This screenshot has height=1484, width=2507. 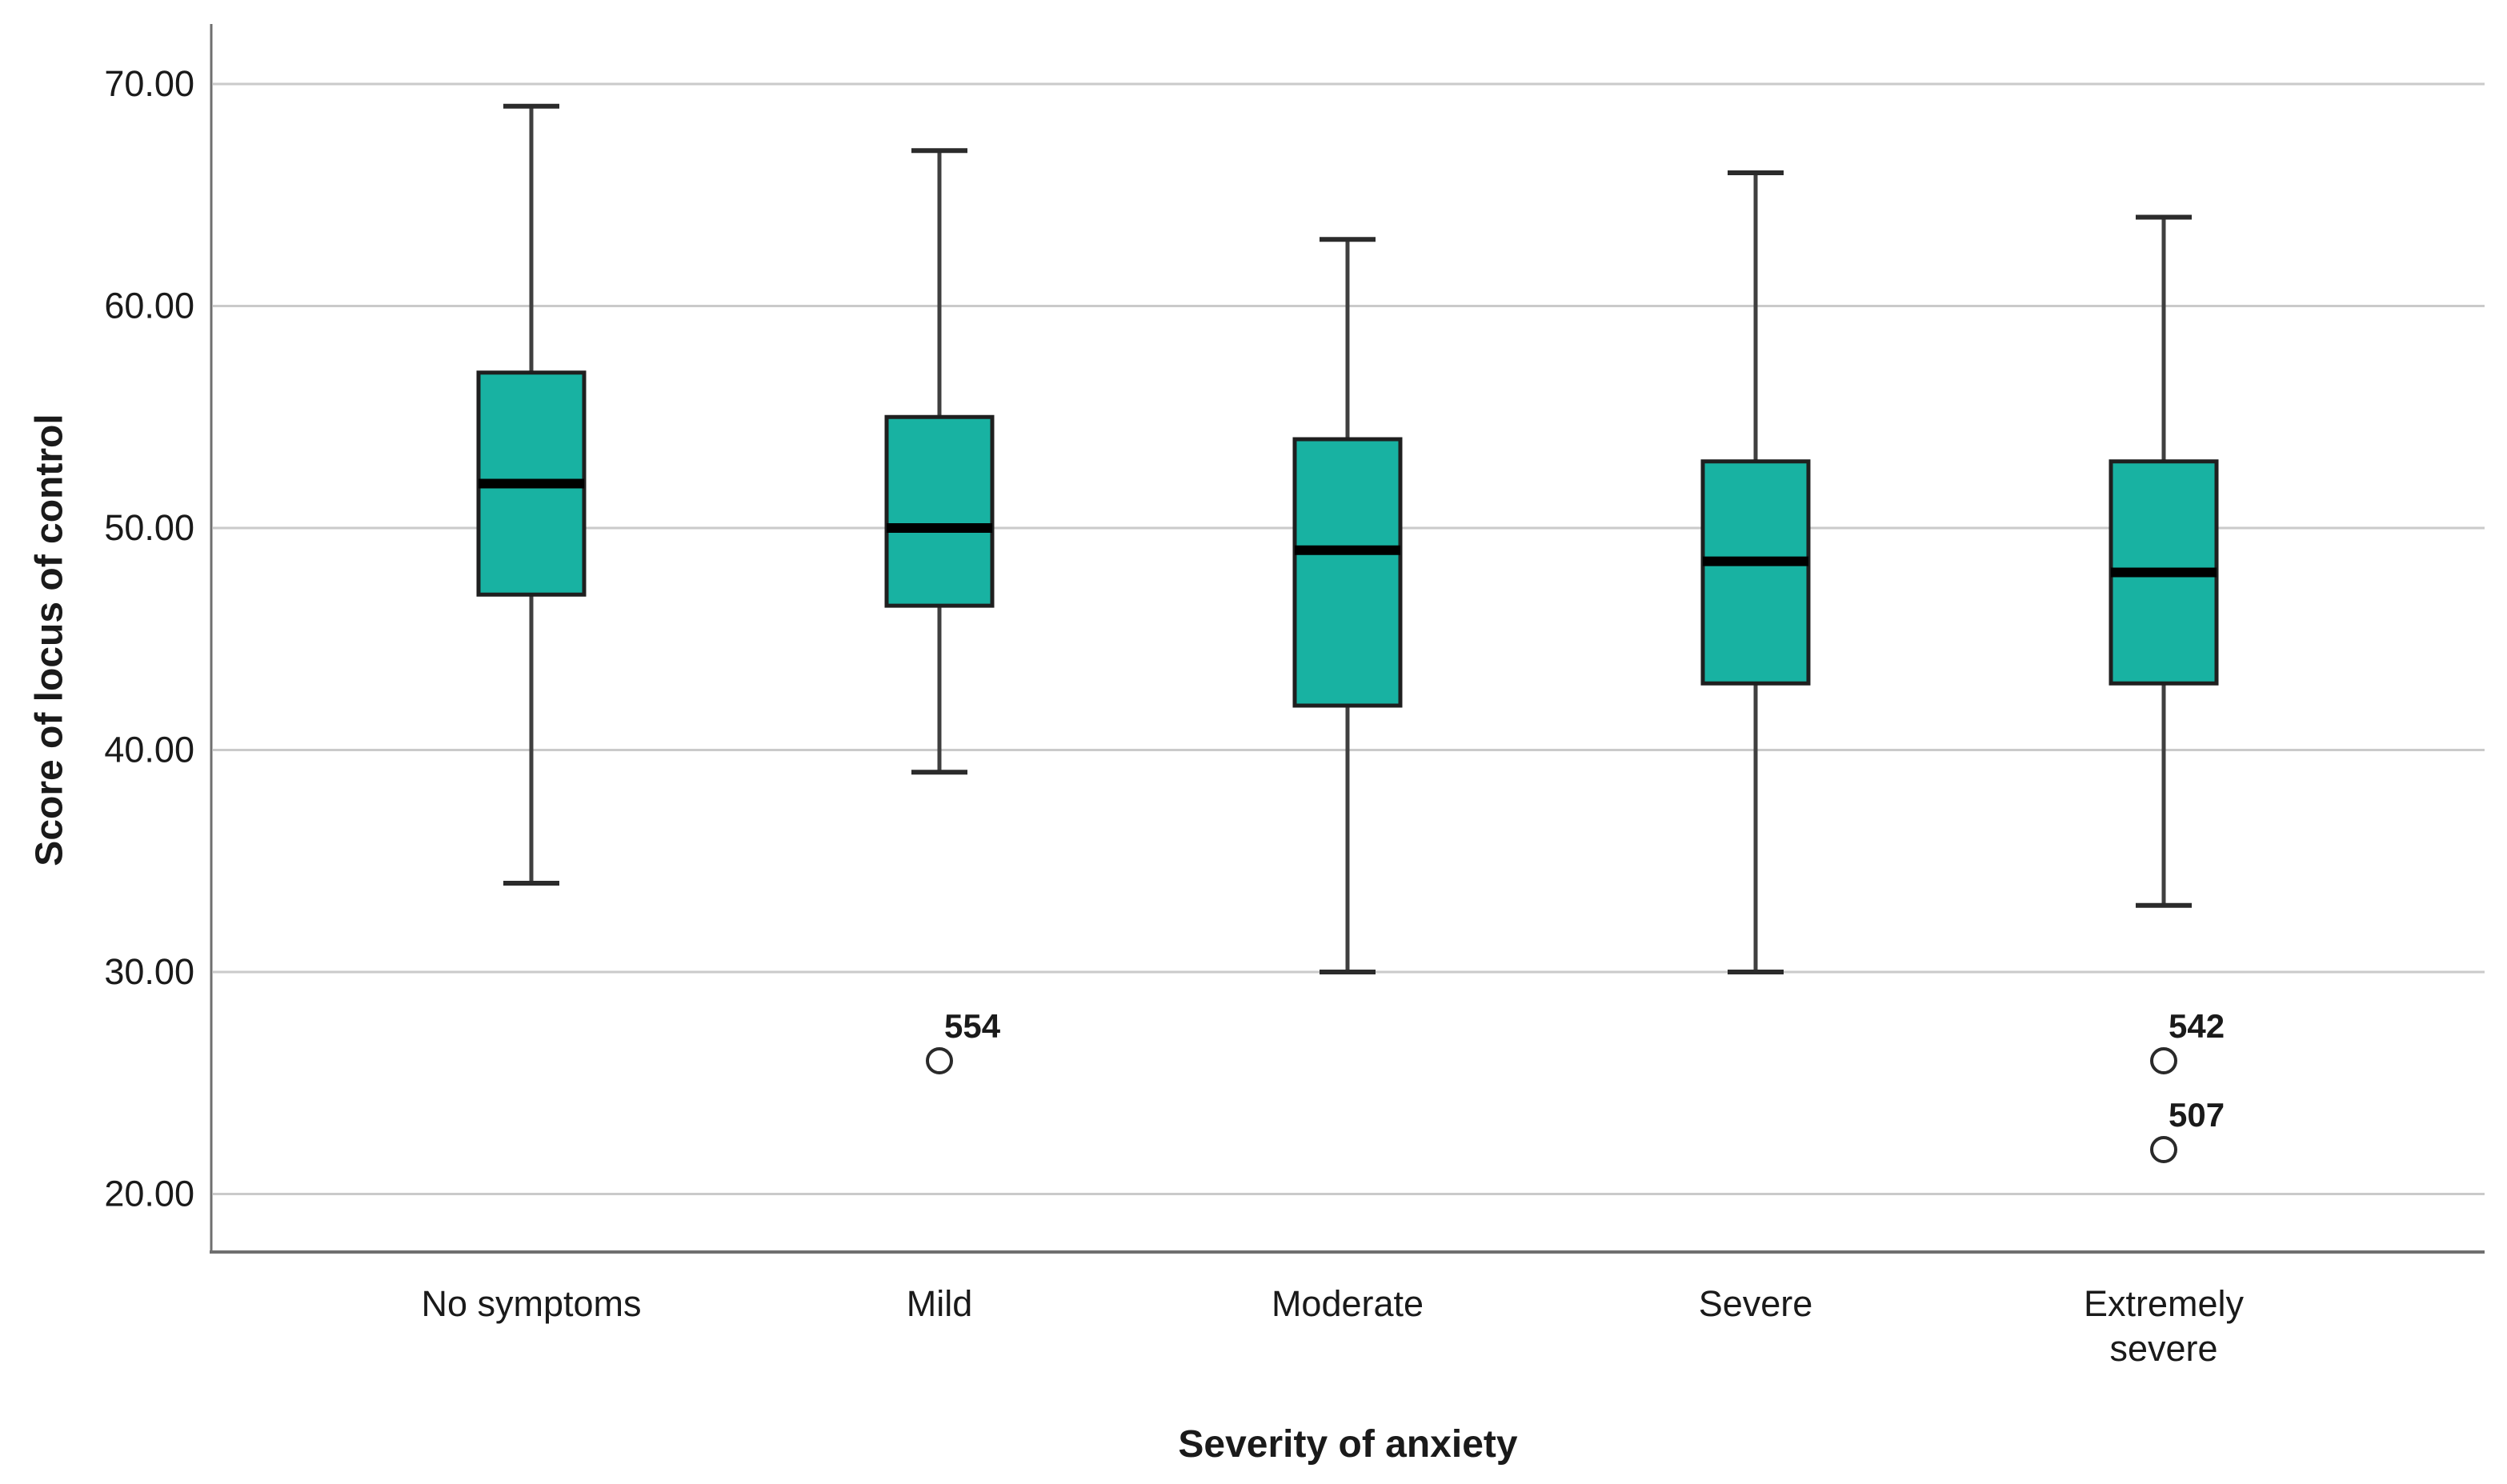 What do you see at coordinates (149, 306) in the screenshot?
I see `y-tick-label: 60.00` at bounding box center [149, 306].